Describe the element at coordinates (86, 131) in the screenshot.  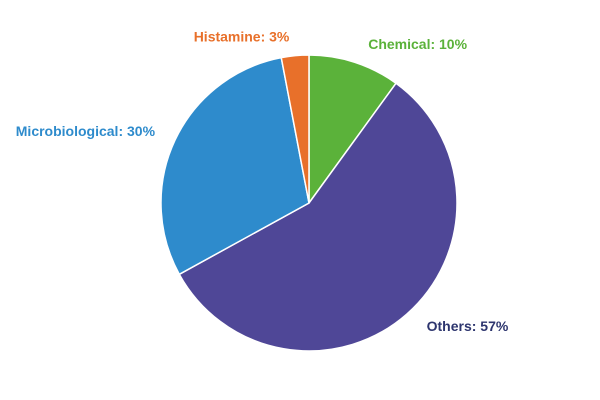
I see `slice-label: Microbiological: 30%` at that location.